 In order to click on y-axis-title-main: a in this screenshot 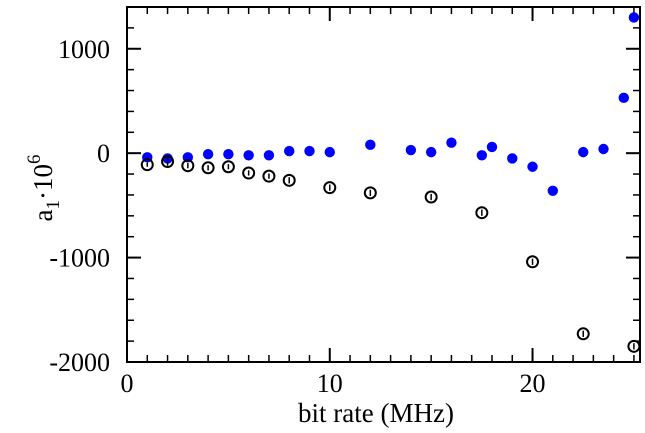, I will do `click(43, 215)`.